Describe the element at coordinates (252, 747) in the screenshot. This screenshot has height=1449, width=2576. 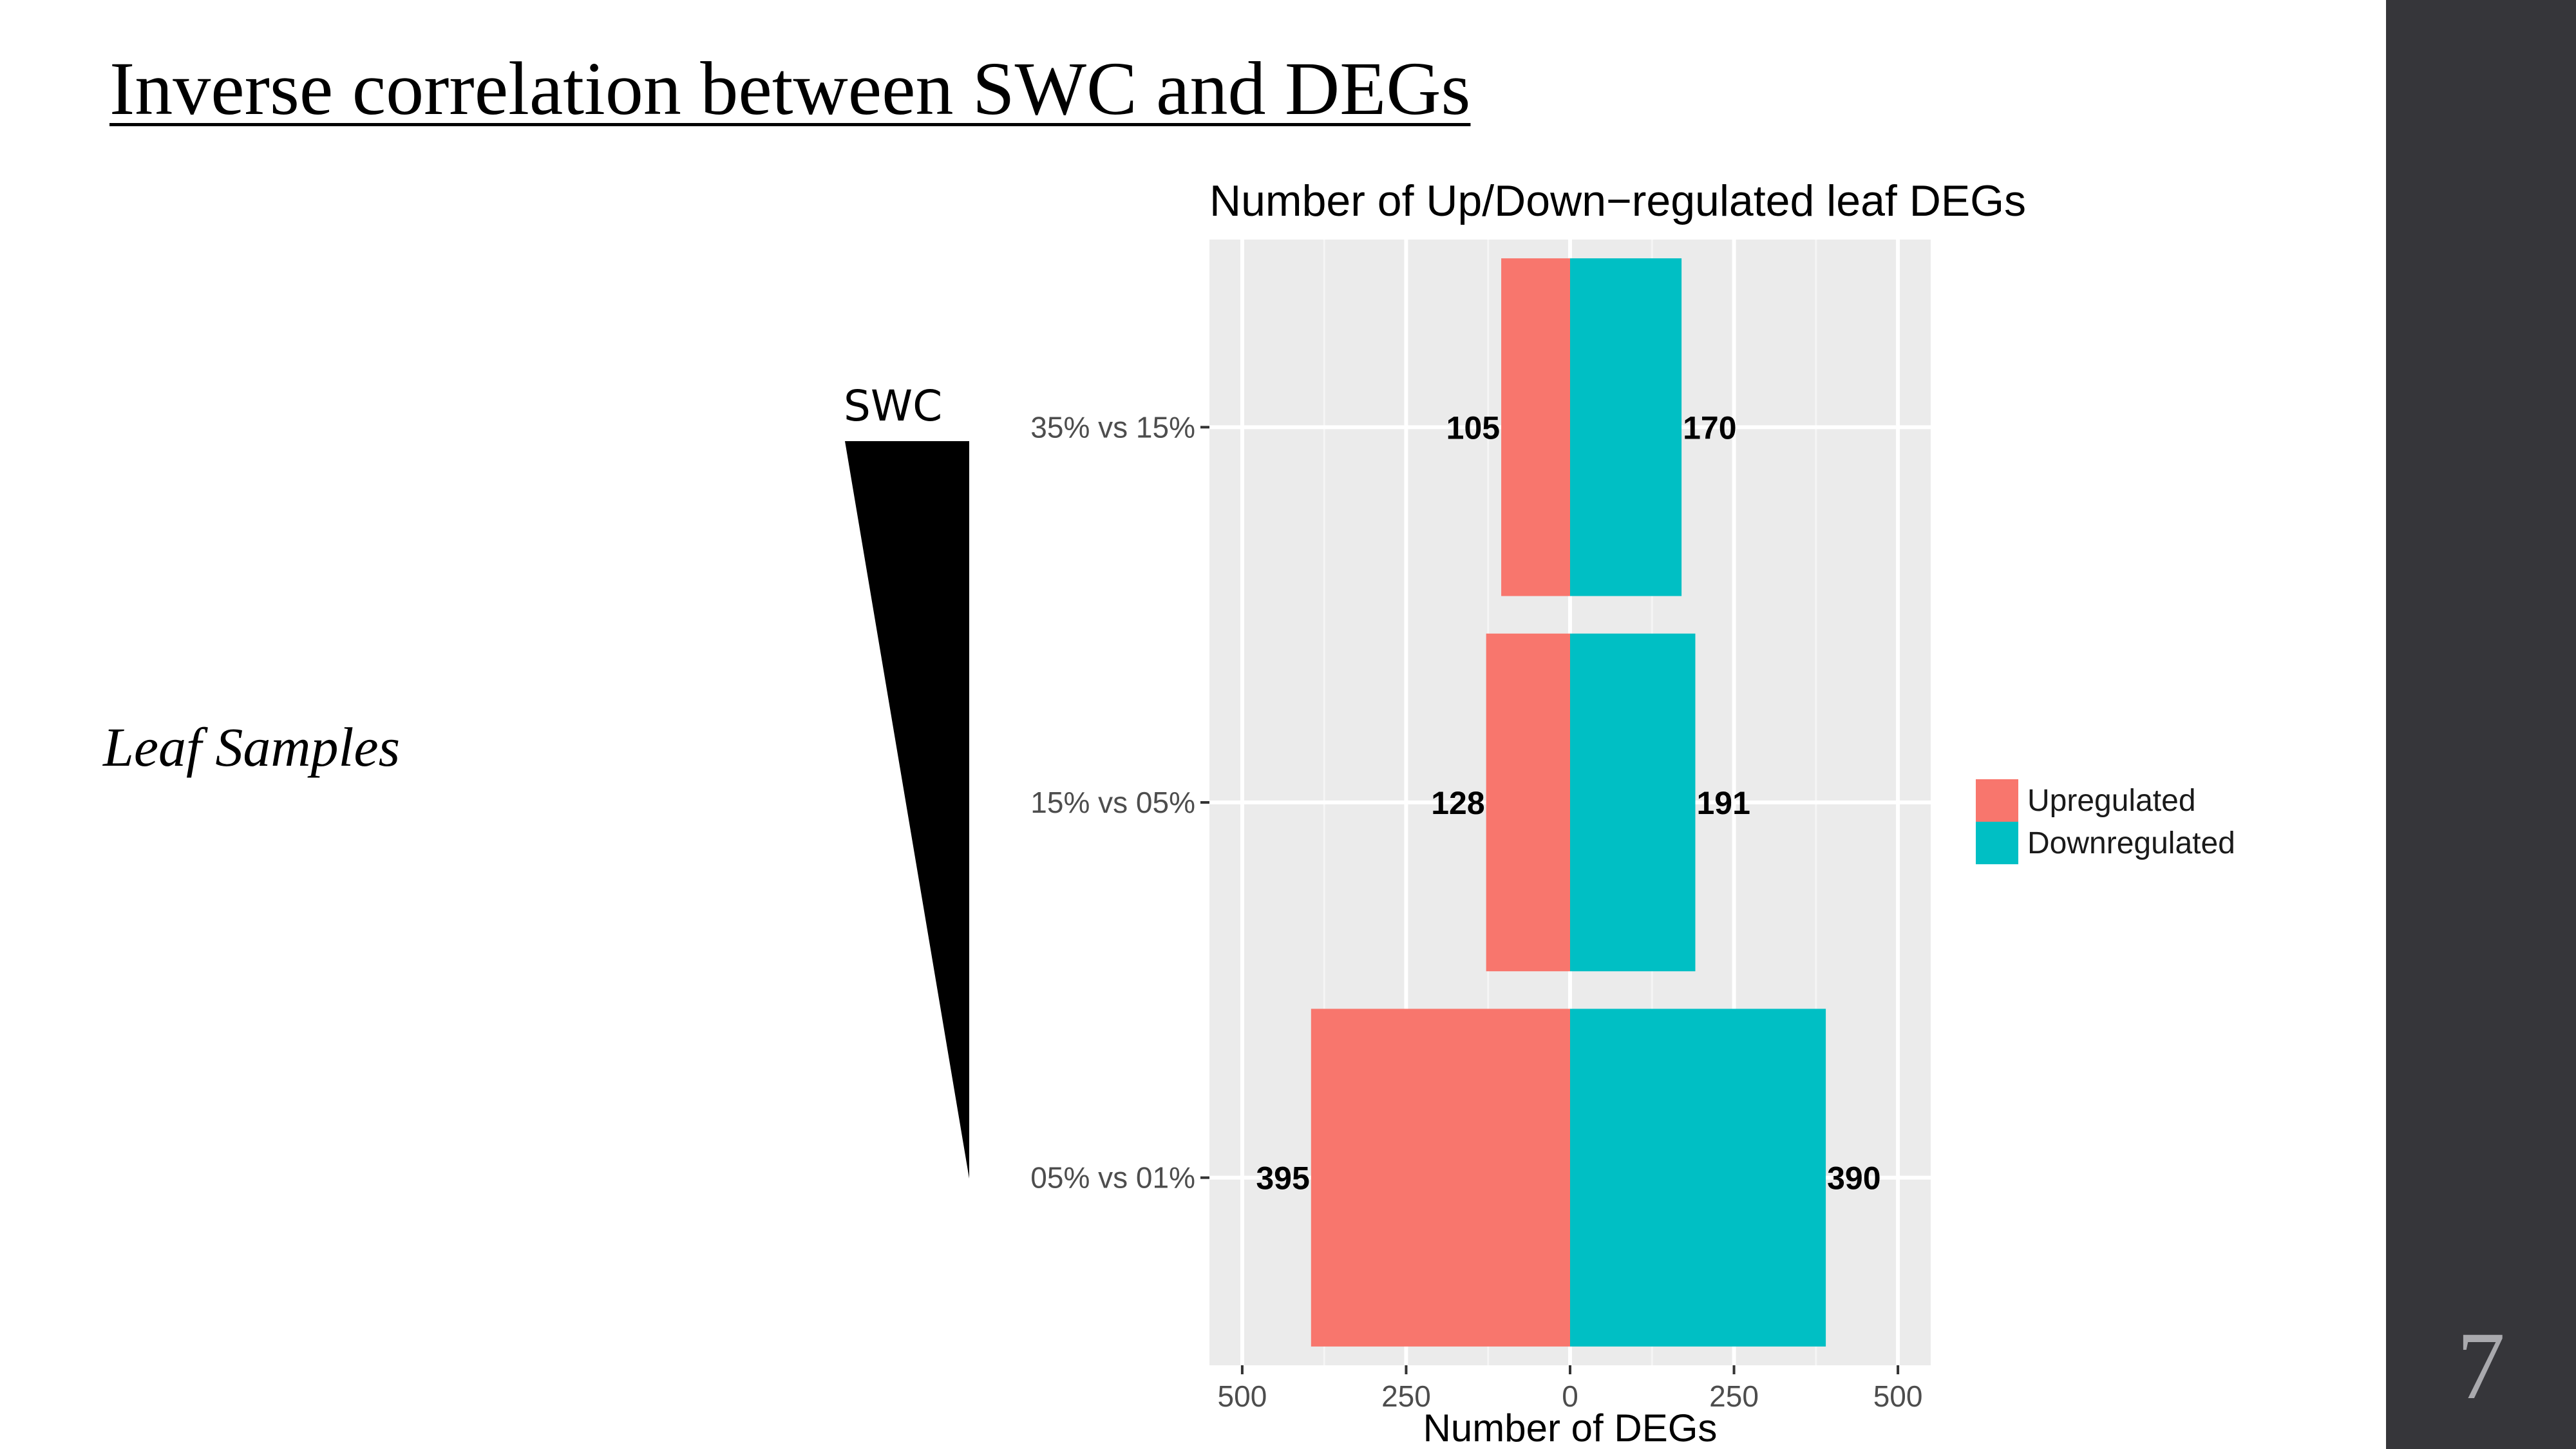
I see `leaf-samples-label: Leaf Samples` at that location.